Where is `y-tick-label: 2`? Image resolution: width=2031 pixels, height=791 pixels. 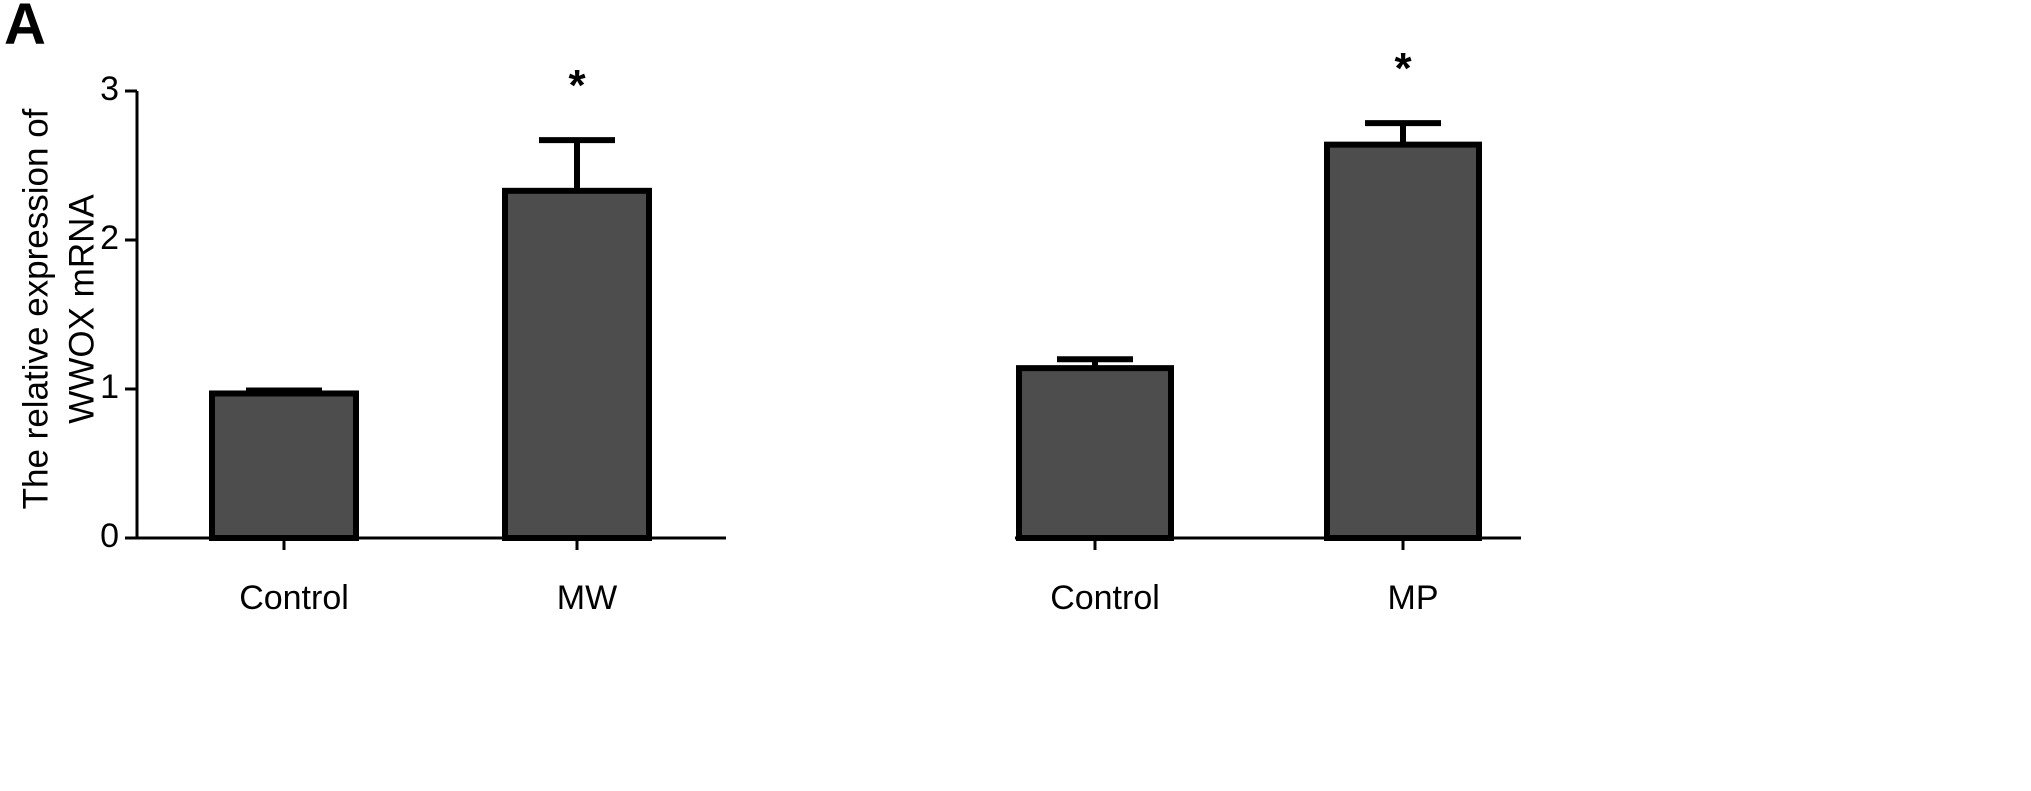 y-tick-label: 2 is located at coordinates (109, 238).